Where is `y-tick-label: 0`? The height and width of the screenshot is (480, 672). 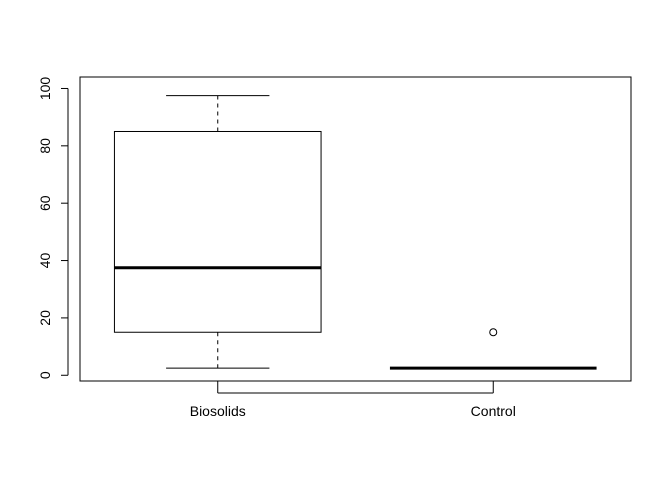 y-tick-label: 0 is located at coordinates (45, 375).